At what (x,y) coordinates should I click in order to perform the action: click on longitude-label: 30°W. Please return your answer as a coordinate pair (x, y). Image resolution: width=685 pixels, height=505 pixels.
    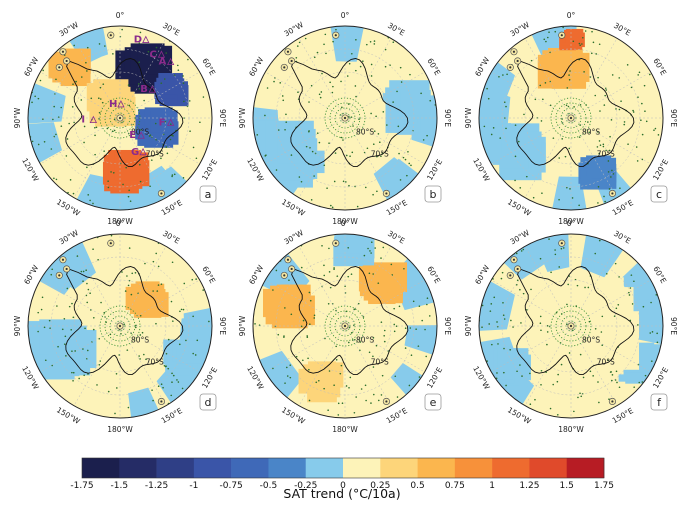
    Looking at the image, I should click on (520, 237).